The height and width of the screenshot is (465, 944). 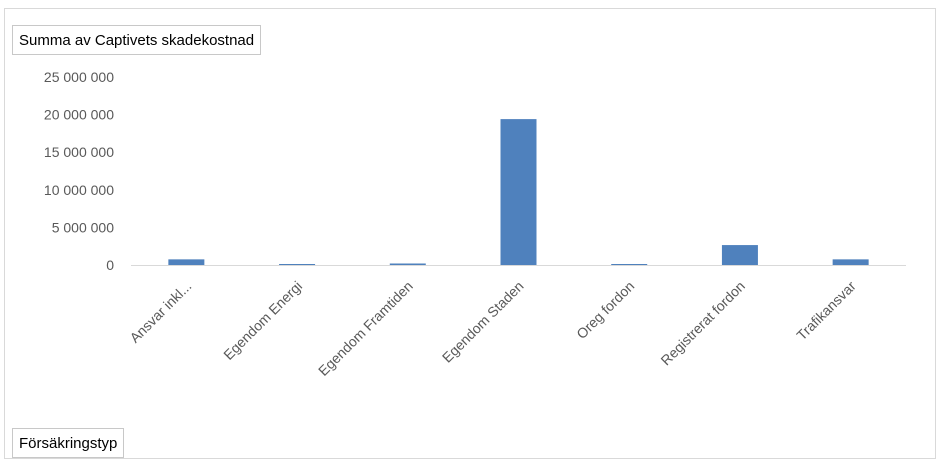 What do you see at coordinates (605, 310) in the screenshot?
I see `x-category-label: Oreg fordon` at bounding box center [605, 310].